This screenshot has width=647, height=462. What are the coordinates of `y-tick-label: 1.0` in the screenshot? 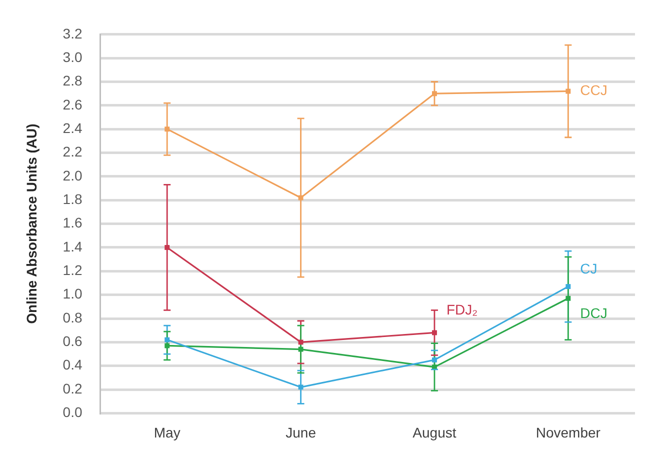 It's located at (72, 294).